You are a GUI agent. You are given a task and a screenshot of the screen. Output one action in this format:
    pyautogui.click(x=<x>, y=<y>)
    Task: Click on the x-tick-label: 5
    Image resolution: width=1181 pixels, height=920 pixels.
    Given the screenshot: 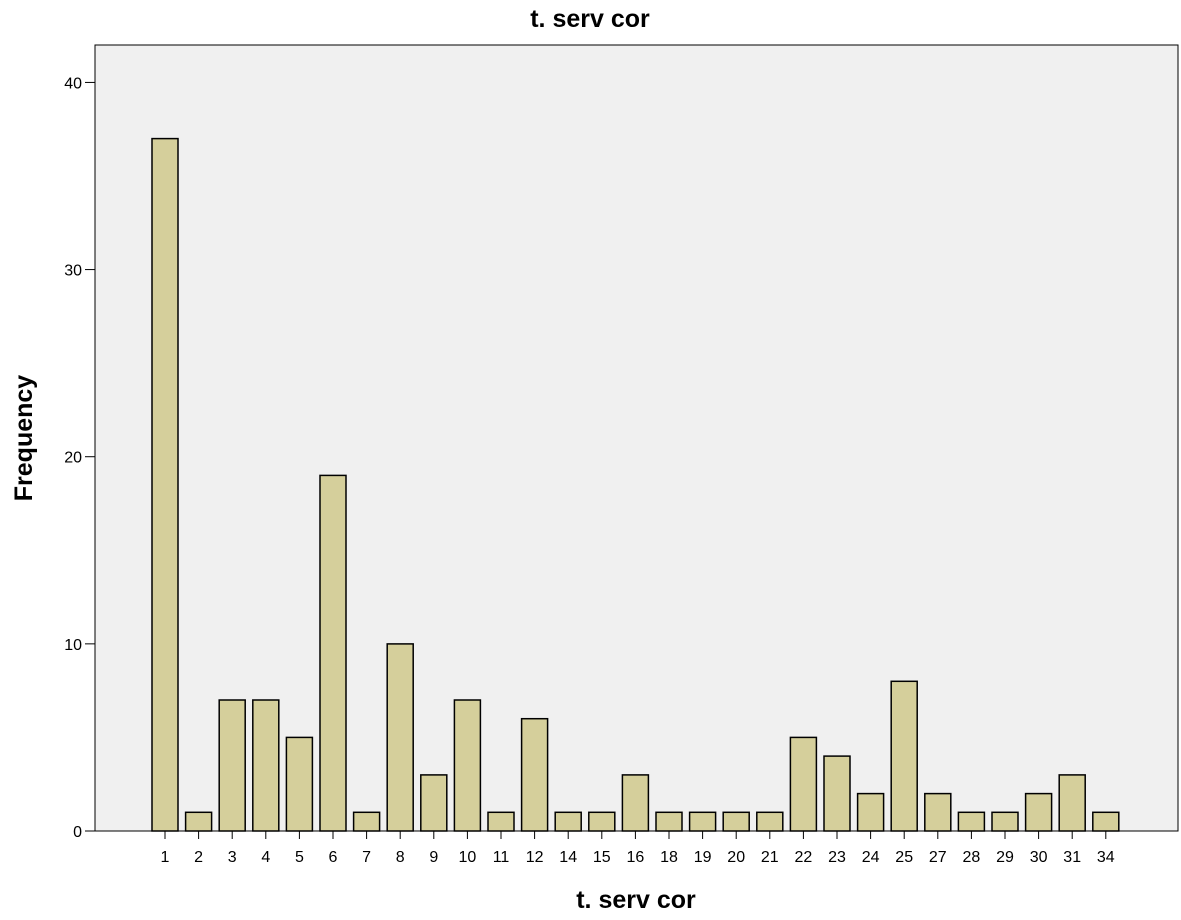 What is the action you would take?
    pyautogui.click(x=299, y=857)
    